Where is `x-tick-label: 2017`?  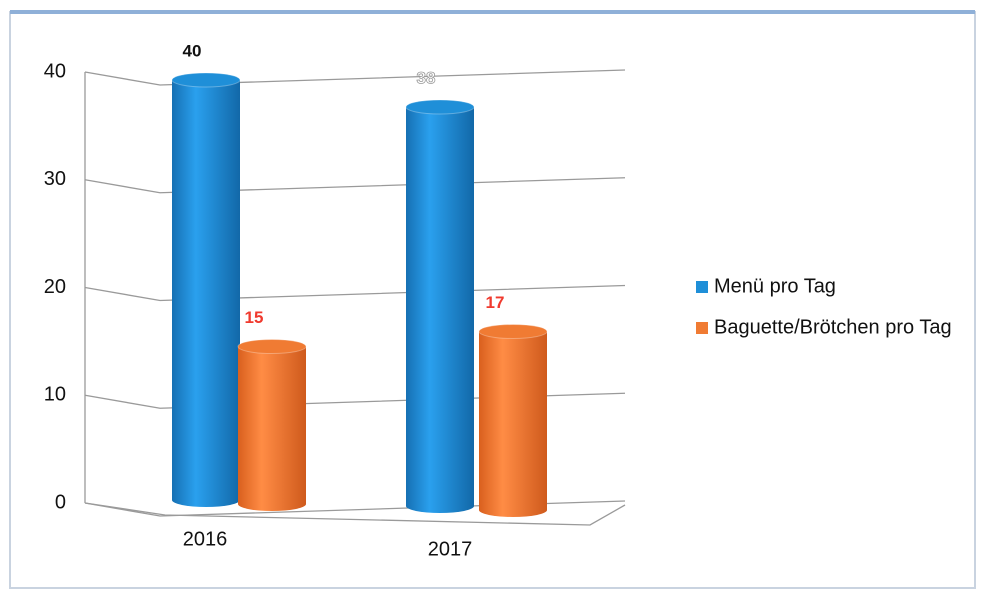
x-tick-label: 2017 is located at coordinates (450, 549).